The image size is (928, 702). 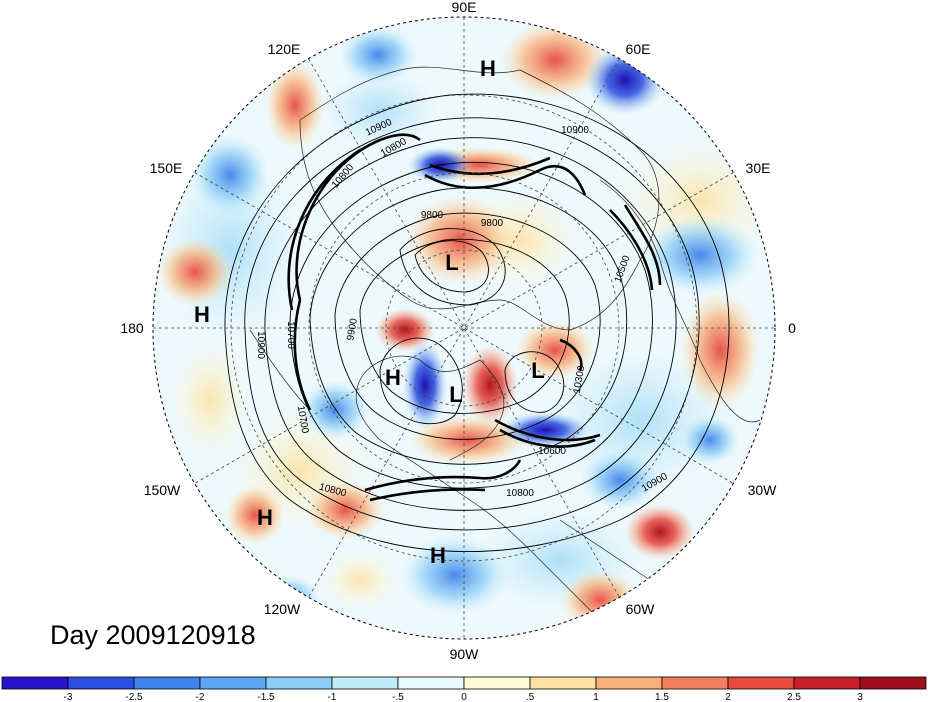 What do you see at coordinates (464, 7) in the screenshot?
I see `lon-label-90e: 90E` at bounding box center [464, 7].